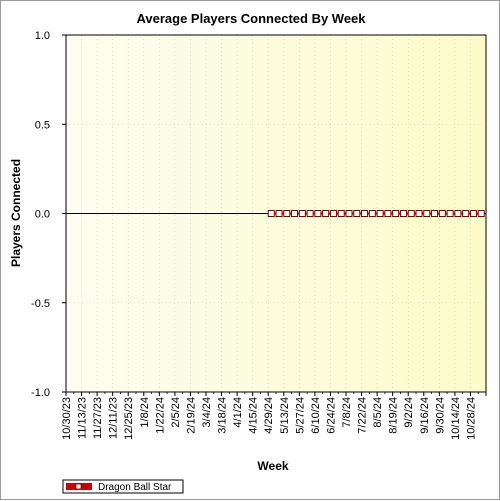 The image size is (500, 501). I want to click on chart-title: Average Players Connected By Week, so click(251, 18).